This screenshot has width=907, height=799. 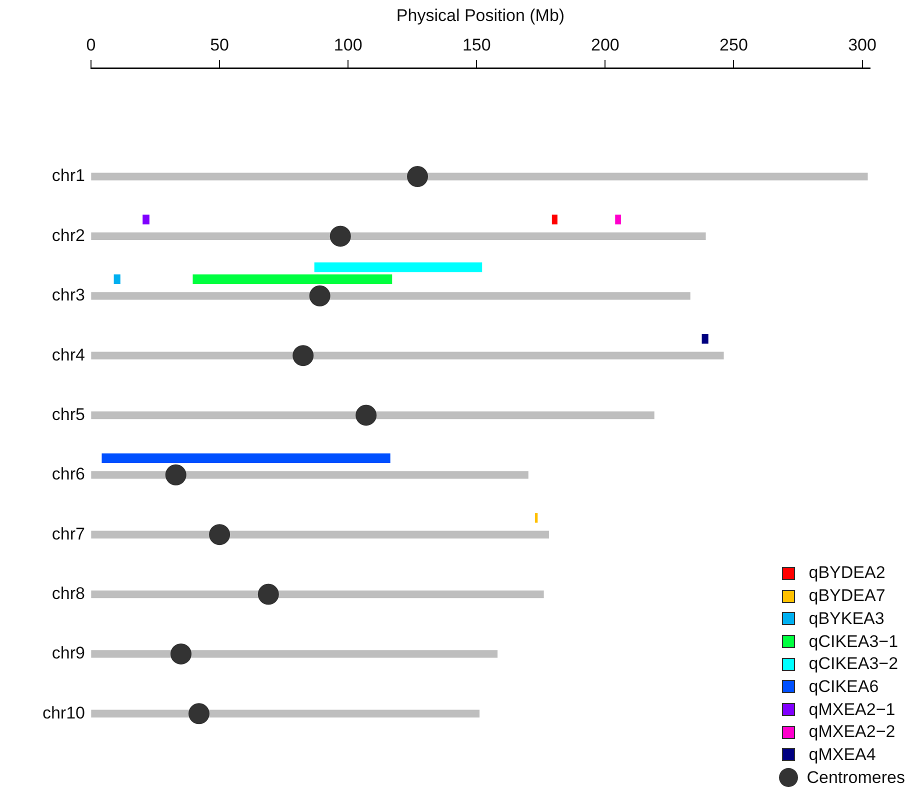 I want to click on x-axis-title: Physical Position (Mb), so click(x=480, y=15).